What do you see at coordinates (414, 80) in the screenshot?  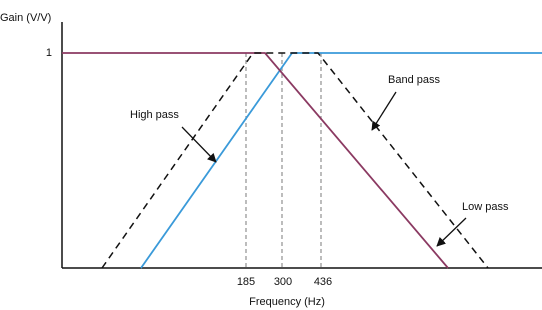 I see `annotation: Band pass` at bounding box center [414, 80].